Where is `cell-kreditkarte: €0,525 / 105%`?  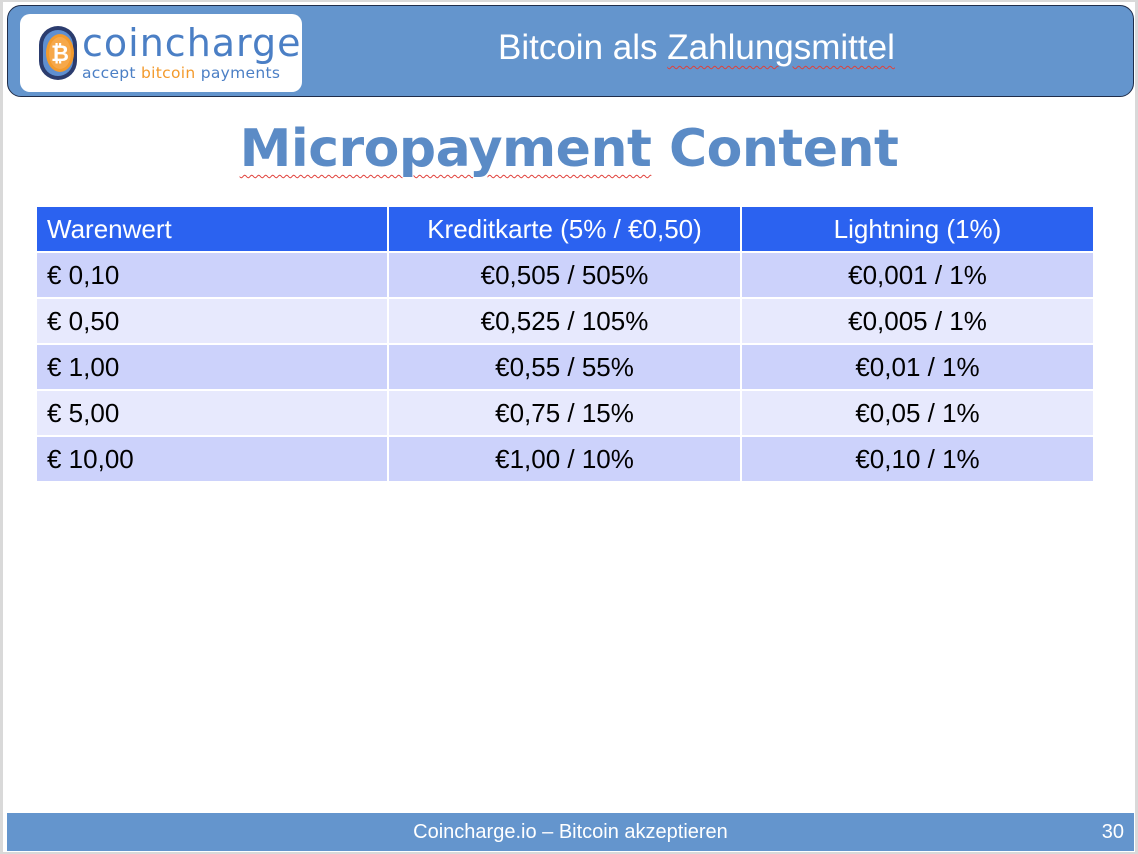 cell-kreditkarte: €0,525 / 105% is located at coordinates (564, 321).